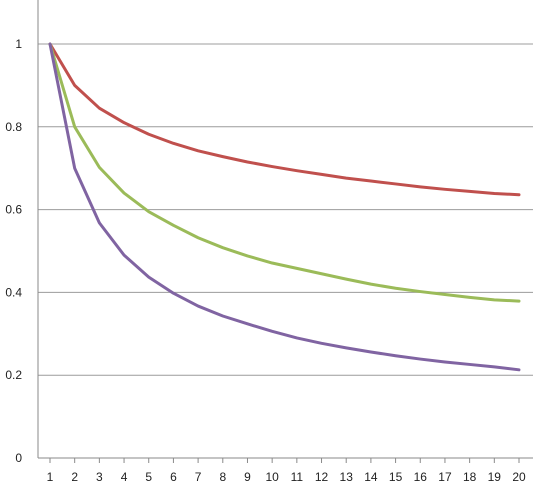  What do you see at coordinates (74, 477) in the screenshot?
I see `x-tick-label: 2` at bounding box center [74, 477].